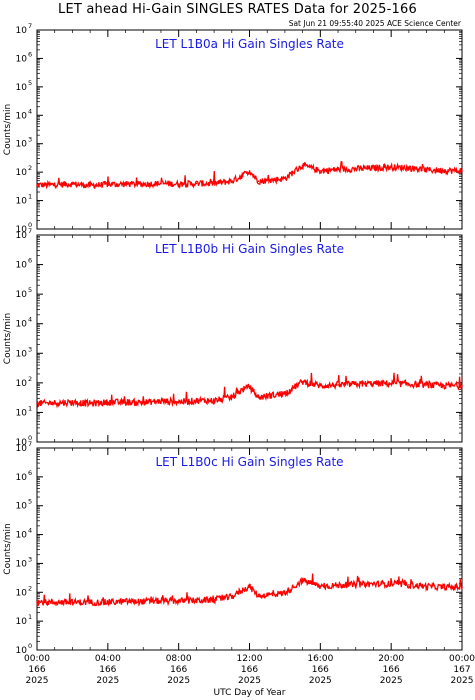 This screenshot has width=475, height=700. What do you see at coordinates (108, 659) in the screenshot?
I see `x-tick-label-time: 04:00` at bounding box center [108, 659].